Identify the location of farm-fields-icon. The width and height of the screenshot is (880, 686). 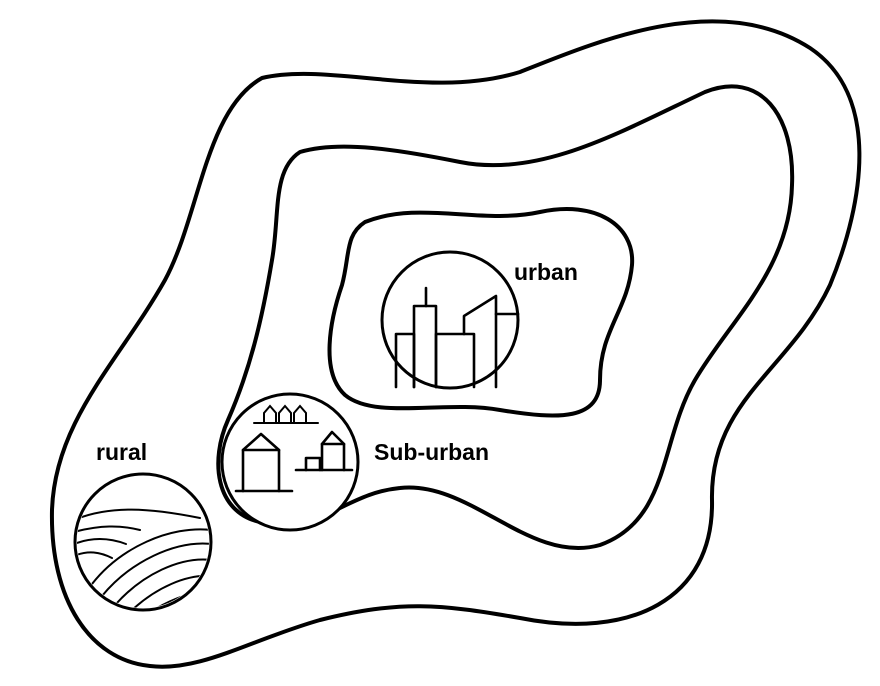
(143, 542).